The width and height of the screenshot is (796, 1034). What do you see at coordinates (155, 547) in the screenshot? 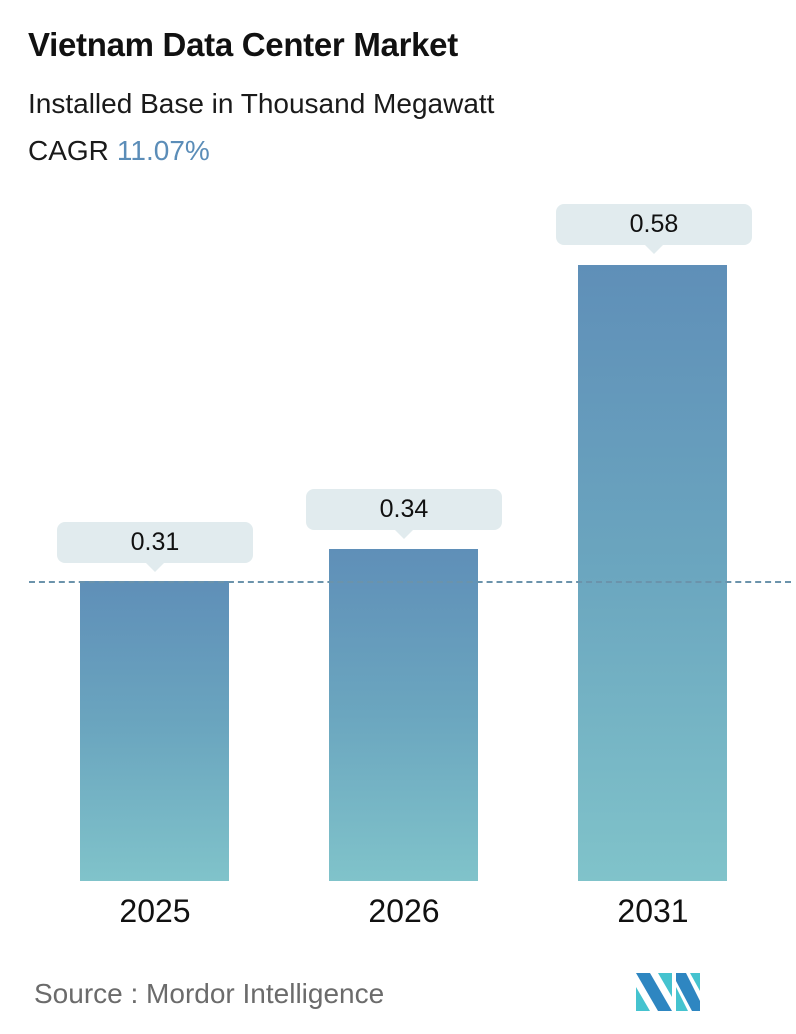
I see `value-label-2025: 0.31` at bounding box center [155, 547].